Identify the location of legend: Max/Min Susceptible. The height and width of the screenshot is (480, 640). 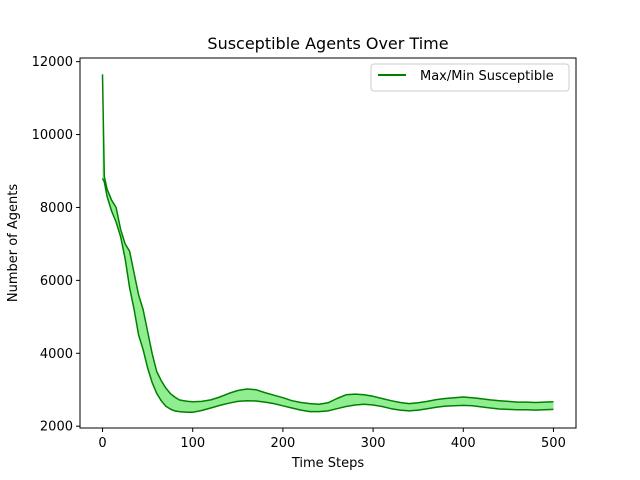
(470, 77).